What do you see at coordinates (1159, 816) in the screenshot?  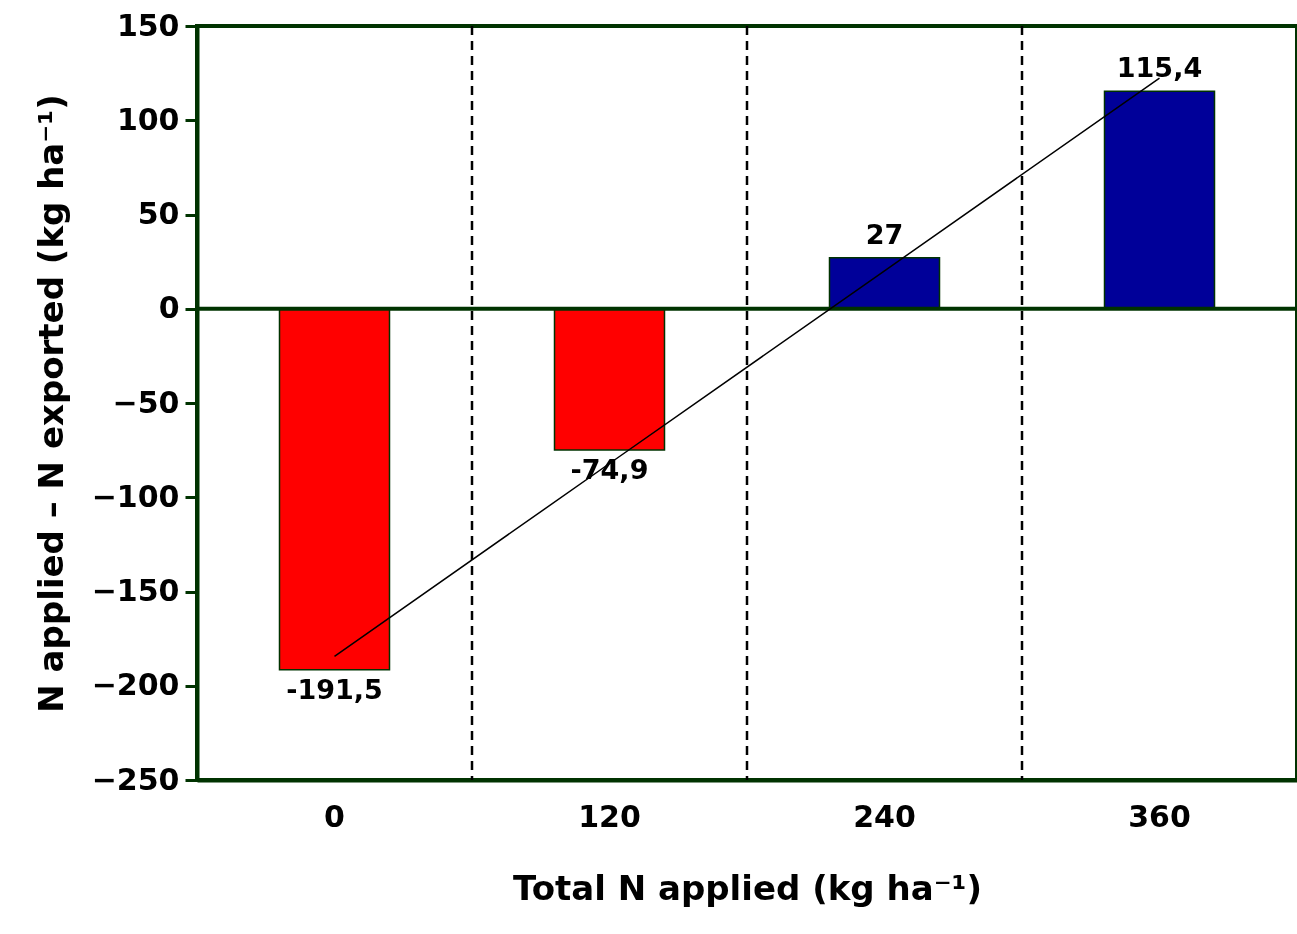 I see `x-tick-label: 360` at bounding box center [1159, 816].